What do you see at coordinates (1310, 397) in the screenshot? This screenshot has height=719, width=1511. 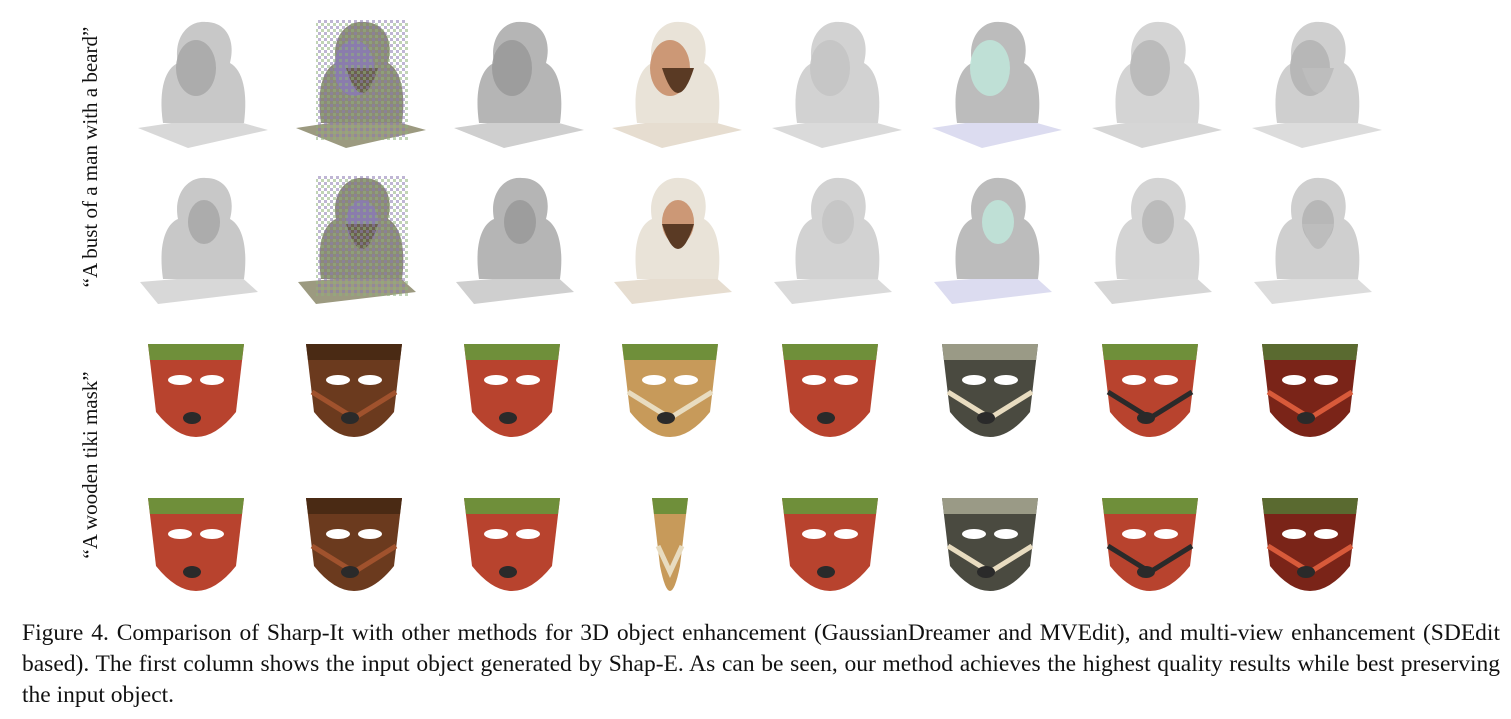 I see `tiki-thumbnail-r3-c8` at bounding box center [1310, 397].